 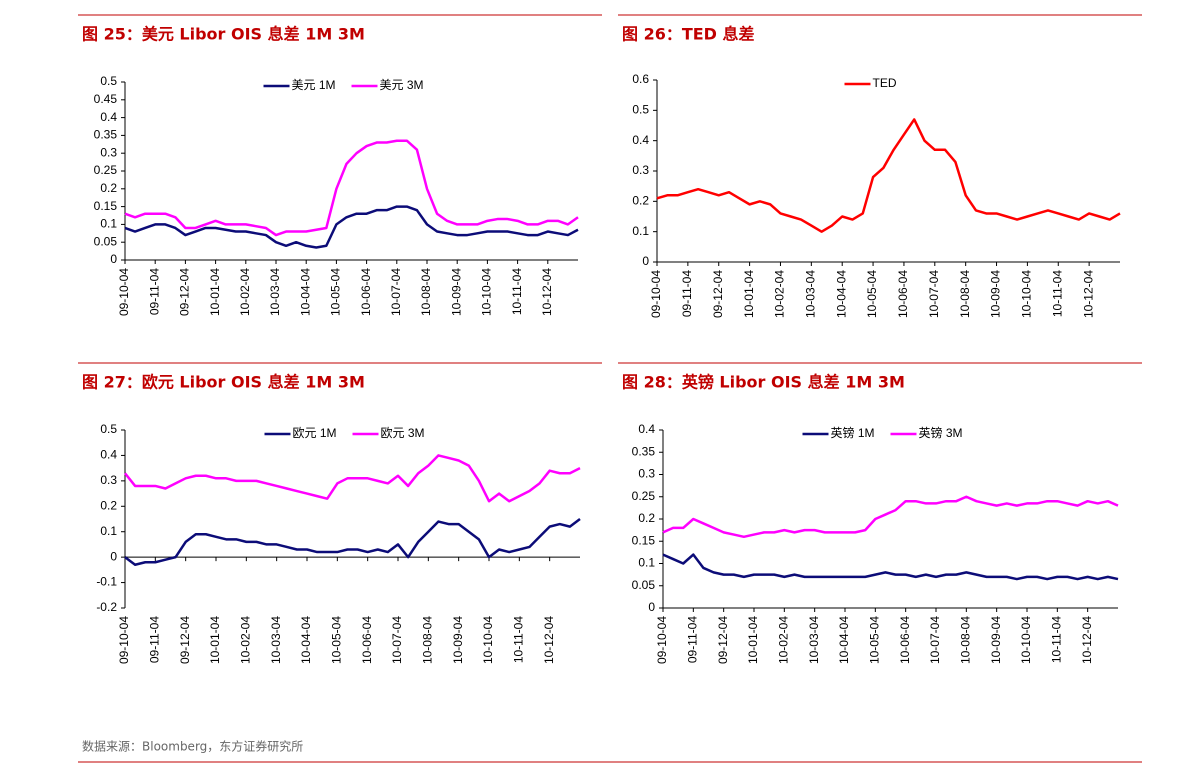 I want to click on y-tick-label: -0.1, so click(x=106, y=582).